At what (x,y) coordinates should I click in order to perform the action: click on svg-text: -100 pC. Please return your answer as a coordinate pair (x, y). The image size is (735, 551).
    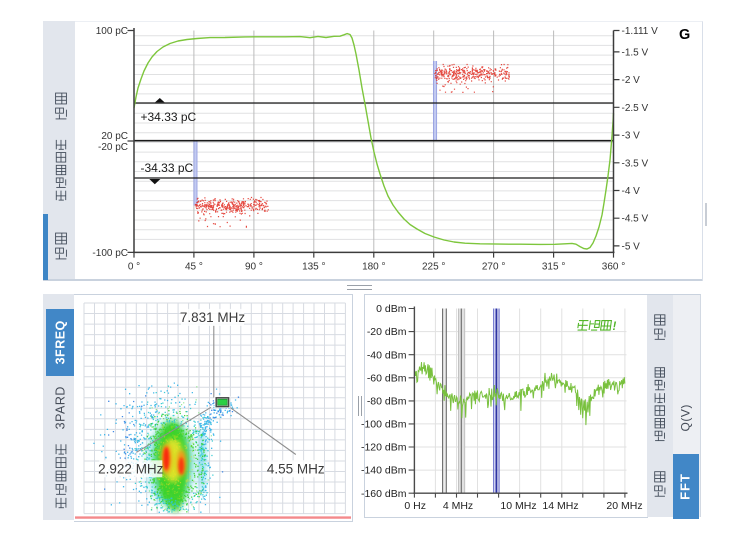
    Looking at the image, I should click on (110, 253).